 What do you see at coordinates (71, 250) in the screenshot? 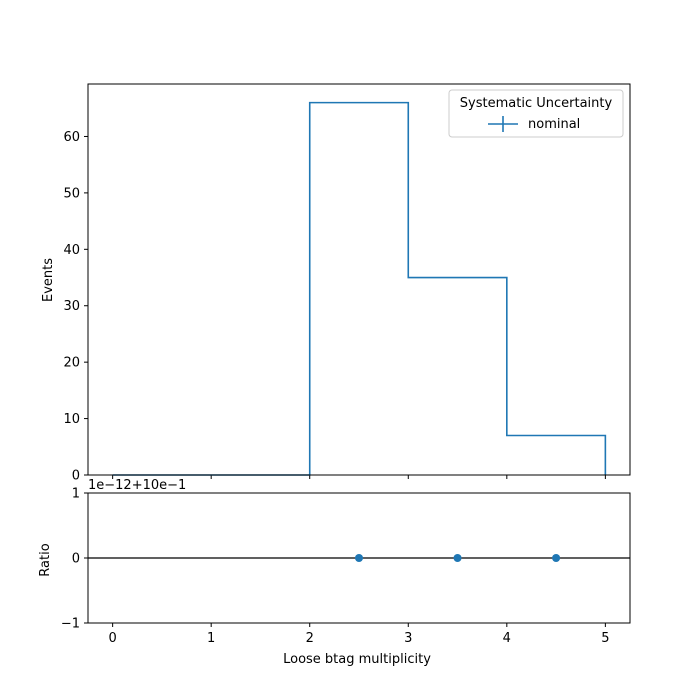
I see `main-y-tick-label: 40` at bounding box center [71, 250].